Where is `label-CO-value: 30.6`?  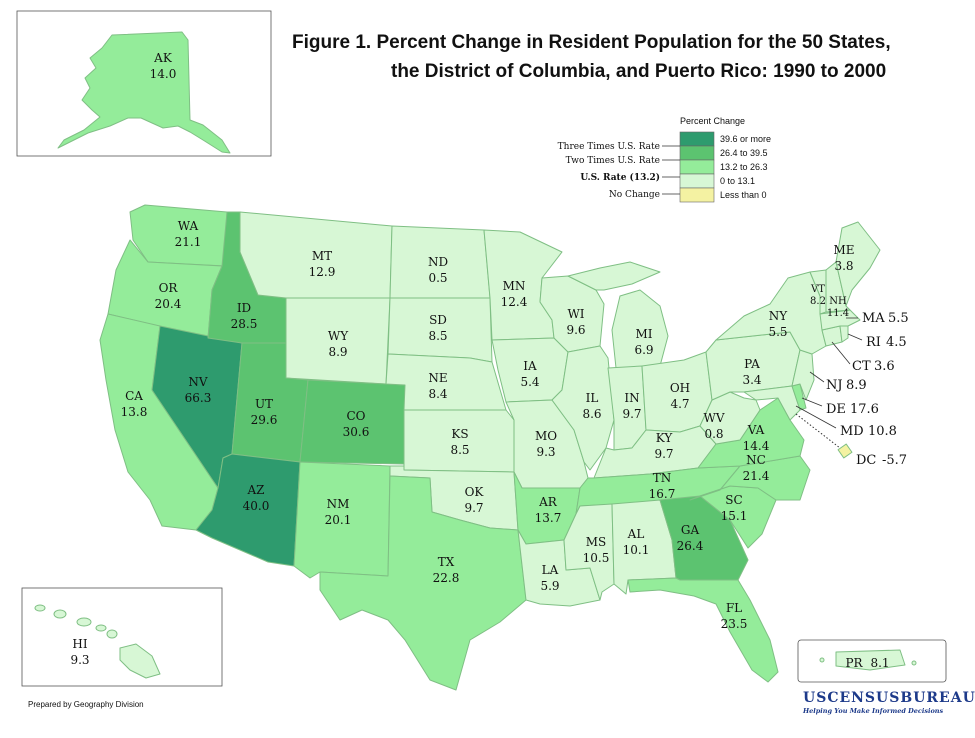
label-CO-value: 30.6 is located at coordinates (356, 432).